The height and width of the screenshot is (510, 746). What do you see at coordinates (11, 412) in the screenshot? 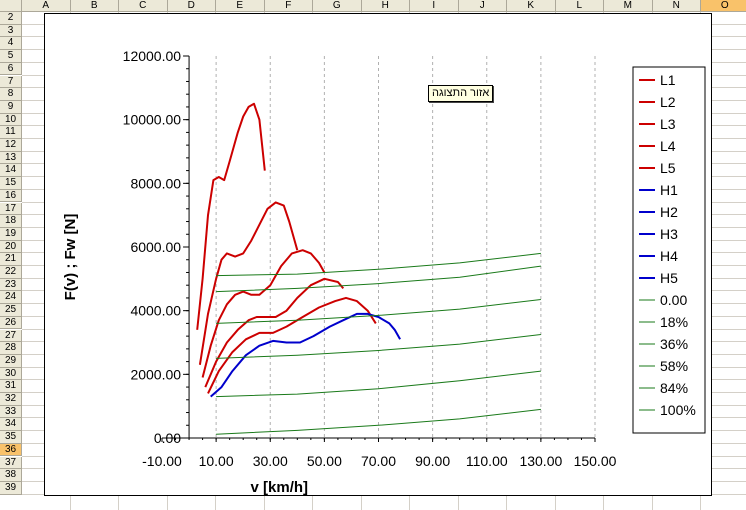
I see `row-header-33: 33` at bounding box center [11, 412].